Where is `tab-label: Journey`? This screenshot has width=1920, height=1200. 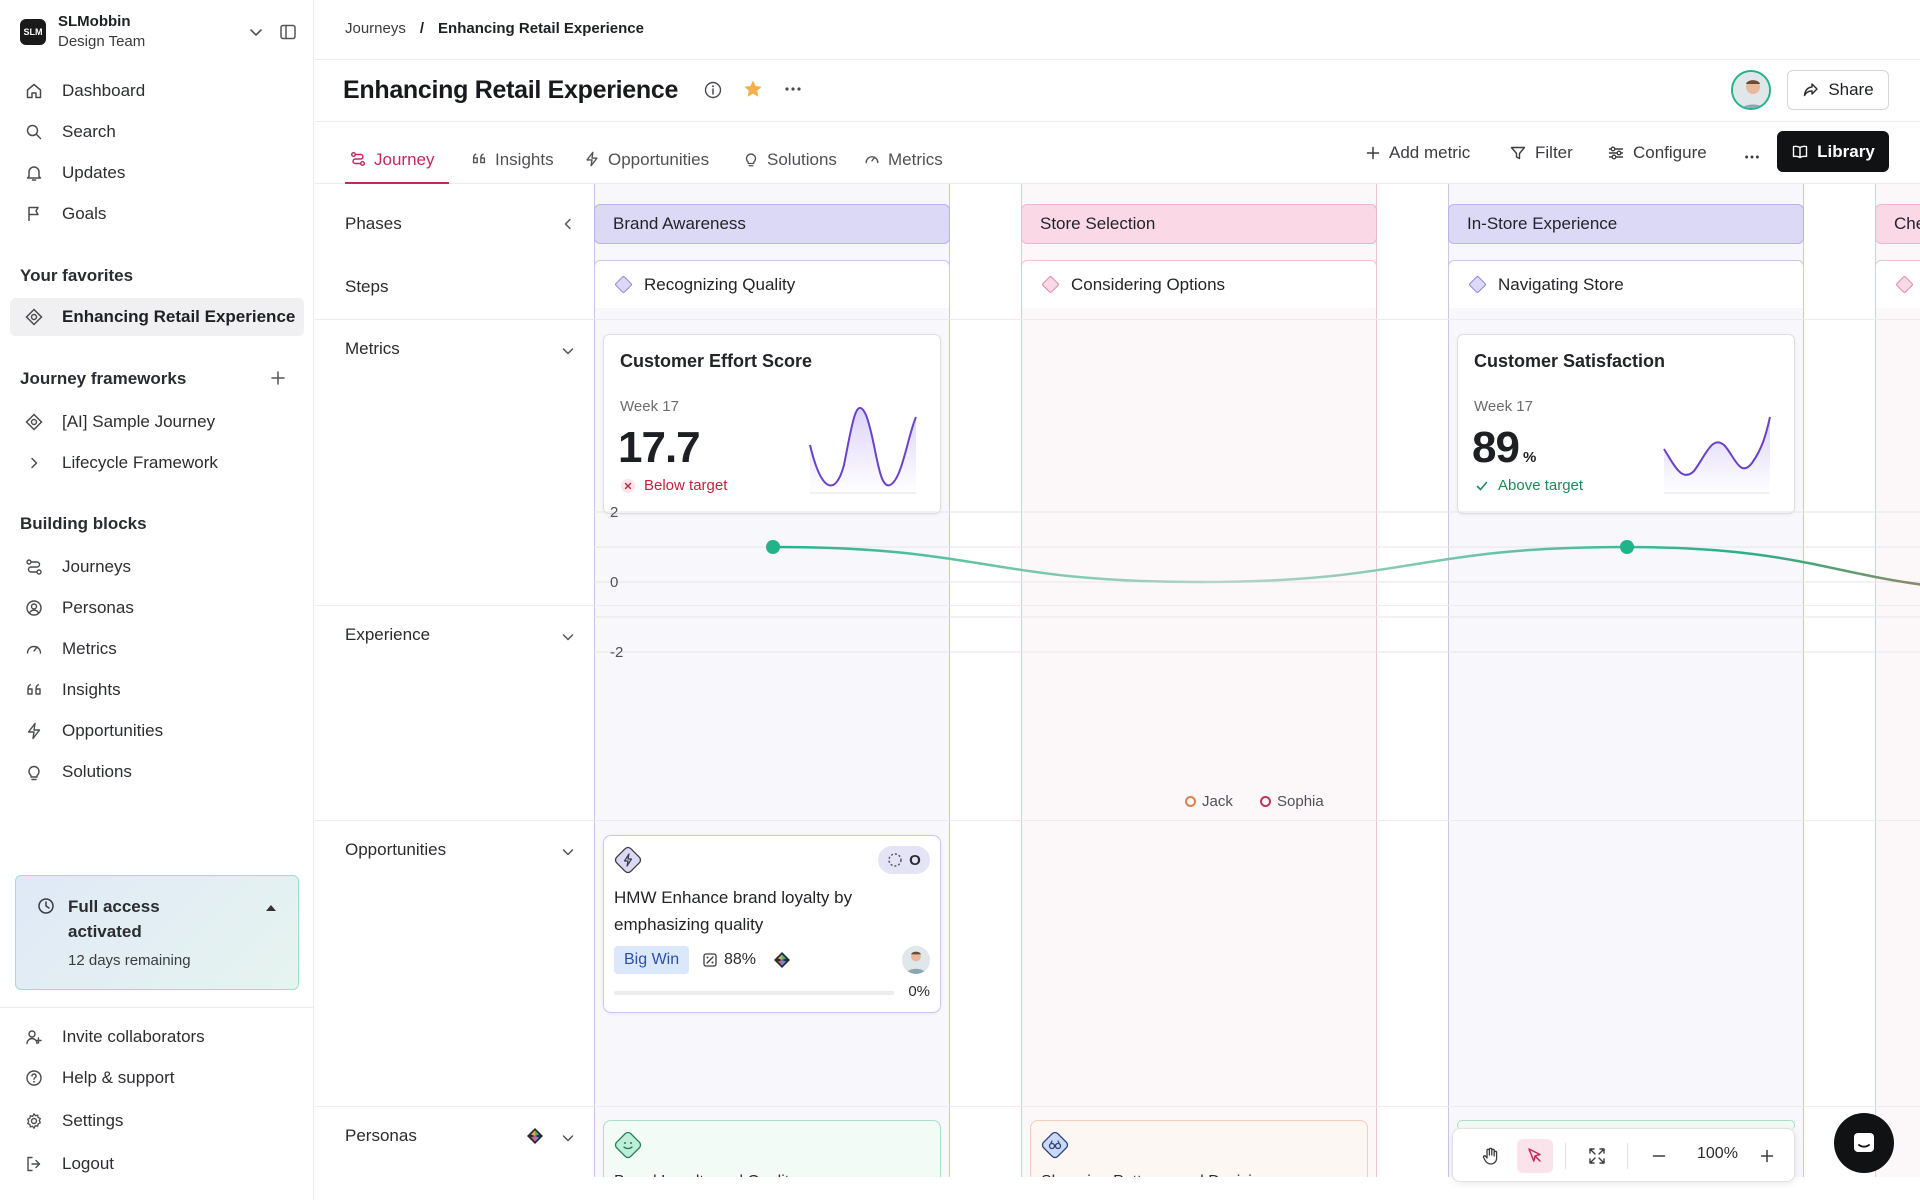 tab-label: Journey is located at coordinates (404, 159).